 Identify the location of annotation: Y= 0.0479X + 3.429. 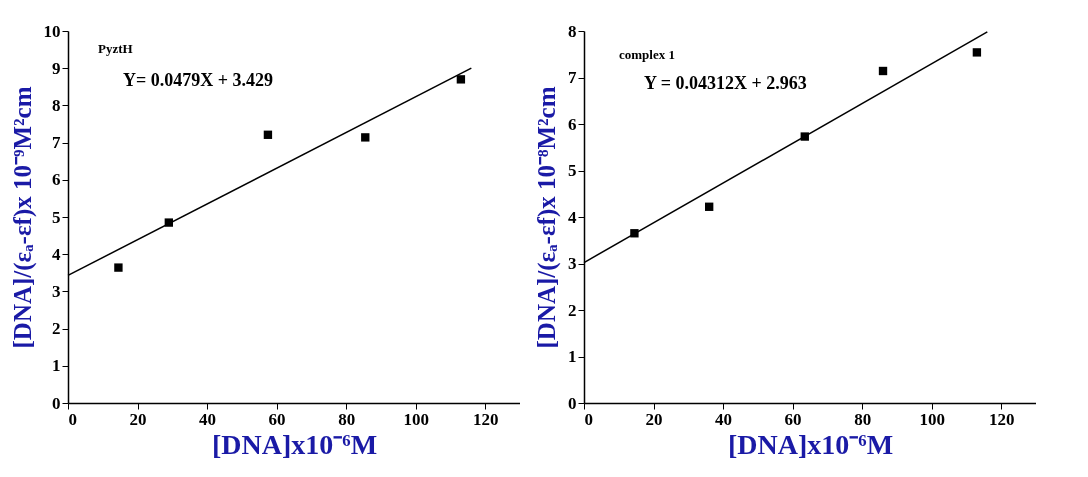
(198, 80).